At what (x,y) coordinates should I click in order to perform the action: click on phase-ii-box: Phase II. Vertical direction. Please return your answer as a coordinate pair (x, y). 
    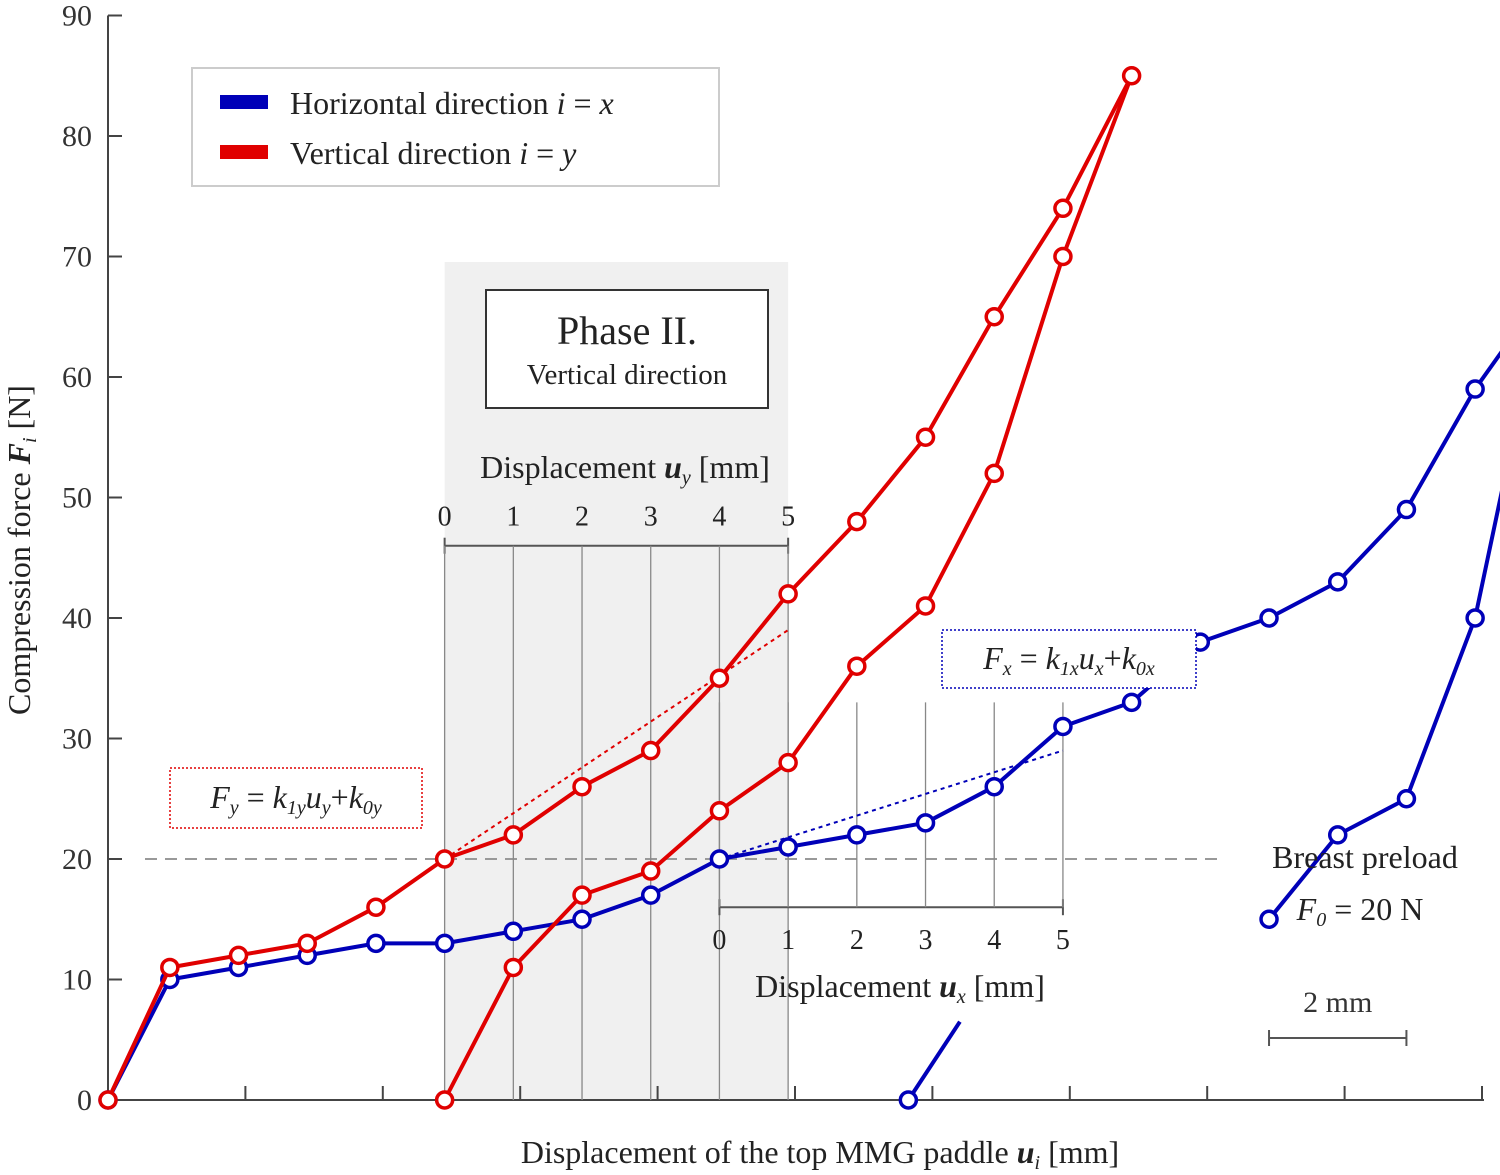
    Looking at the image, I should click on (627, 349).